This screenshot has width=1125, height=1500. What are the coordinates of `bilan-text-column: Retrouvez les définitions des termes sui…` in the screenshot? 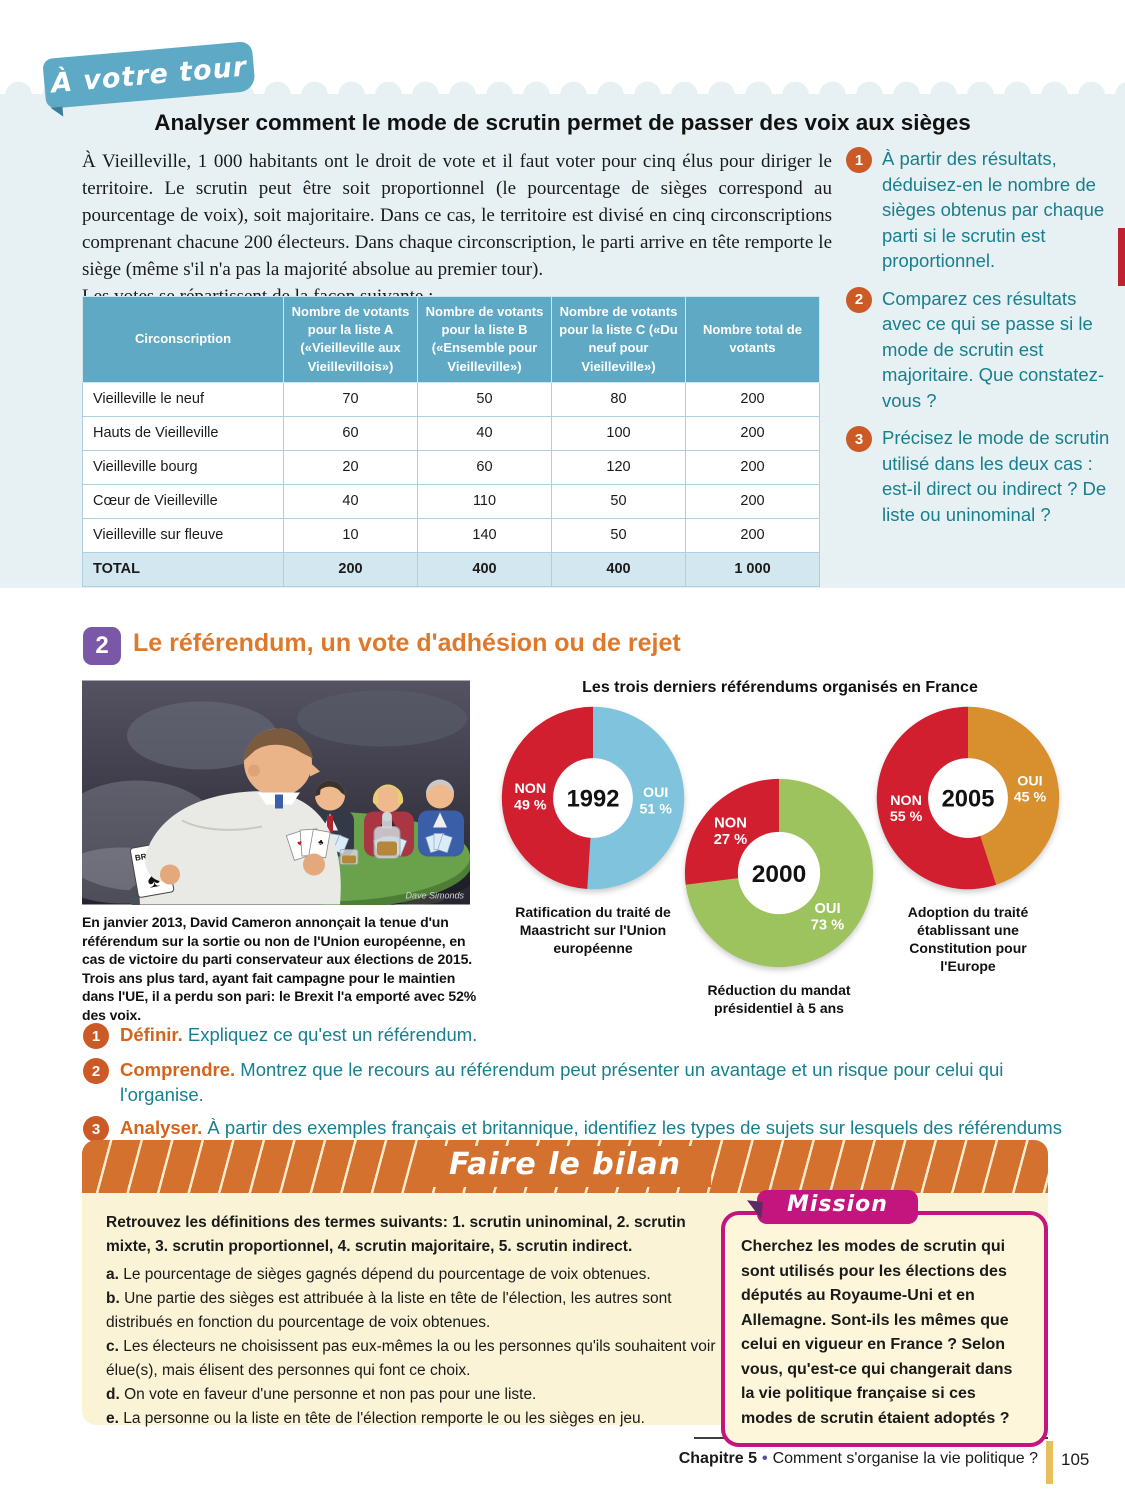 It's located at (412, 1321).